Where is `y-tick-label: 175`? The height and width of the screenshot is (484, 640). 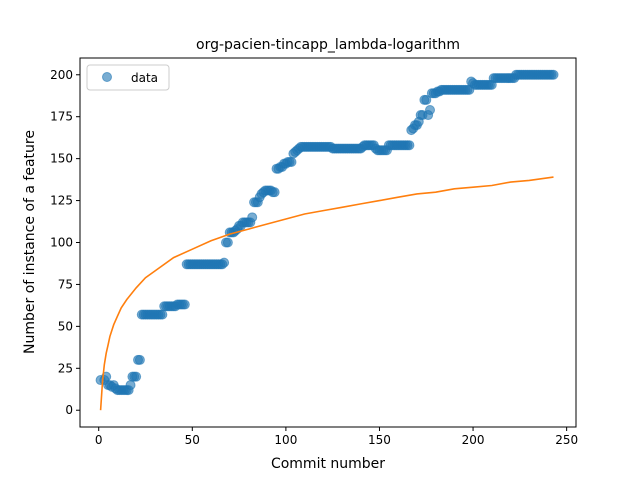
y-tick-label: 175 is located at coordinates (61, 117).